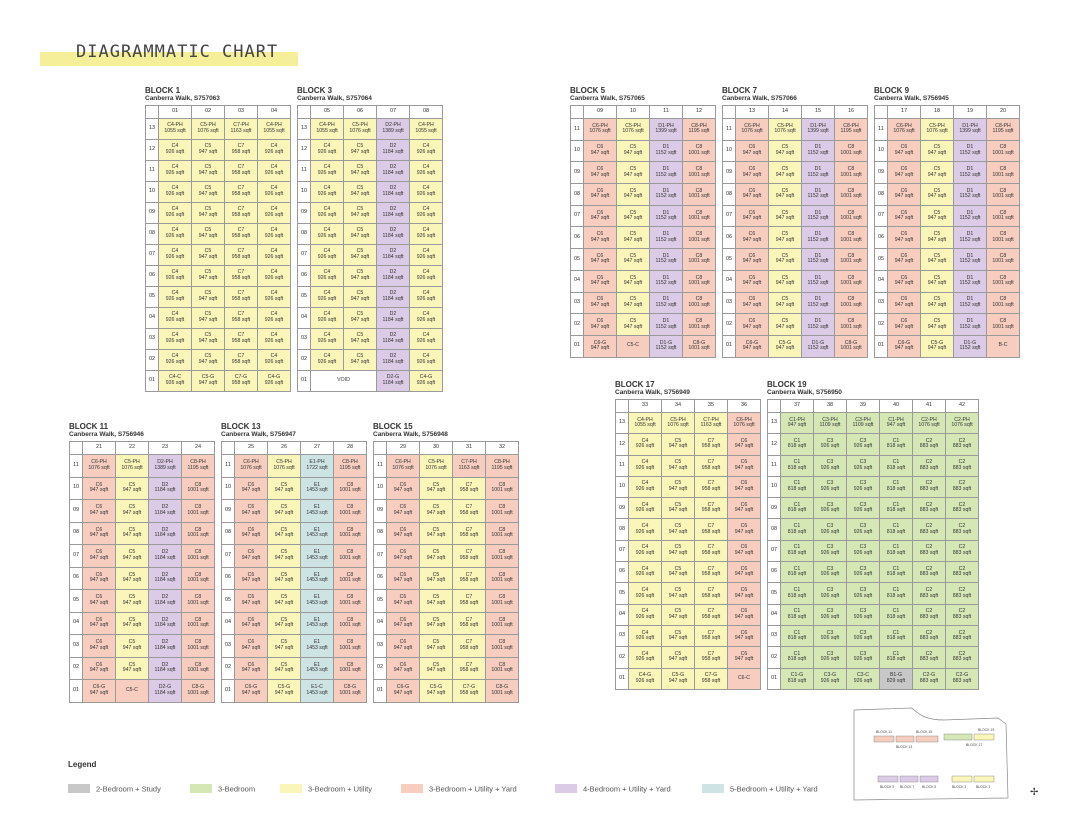  What do you see at coordinates (76, 601) in the screenshot?
I see `floor-label: 05` at bounding box center [76, 601].